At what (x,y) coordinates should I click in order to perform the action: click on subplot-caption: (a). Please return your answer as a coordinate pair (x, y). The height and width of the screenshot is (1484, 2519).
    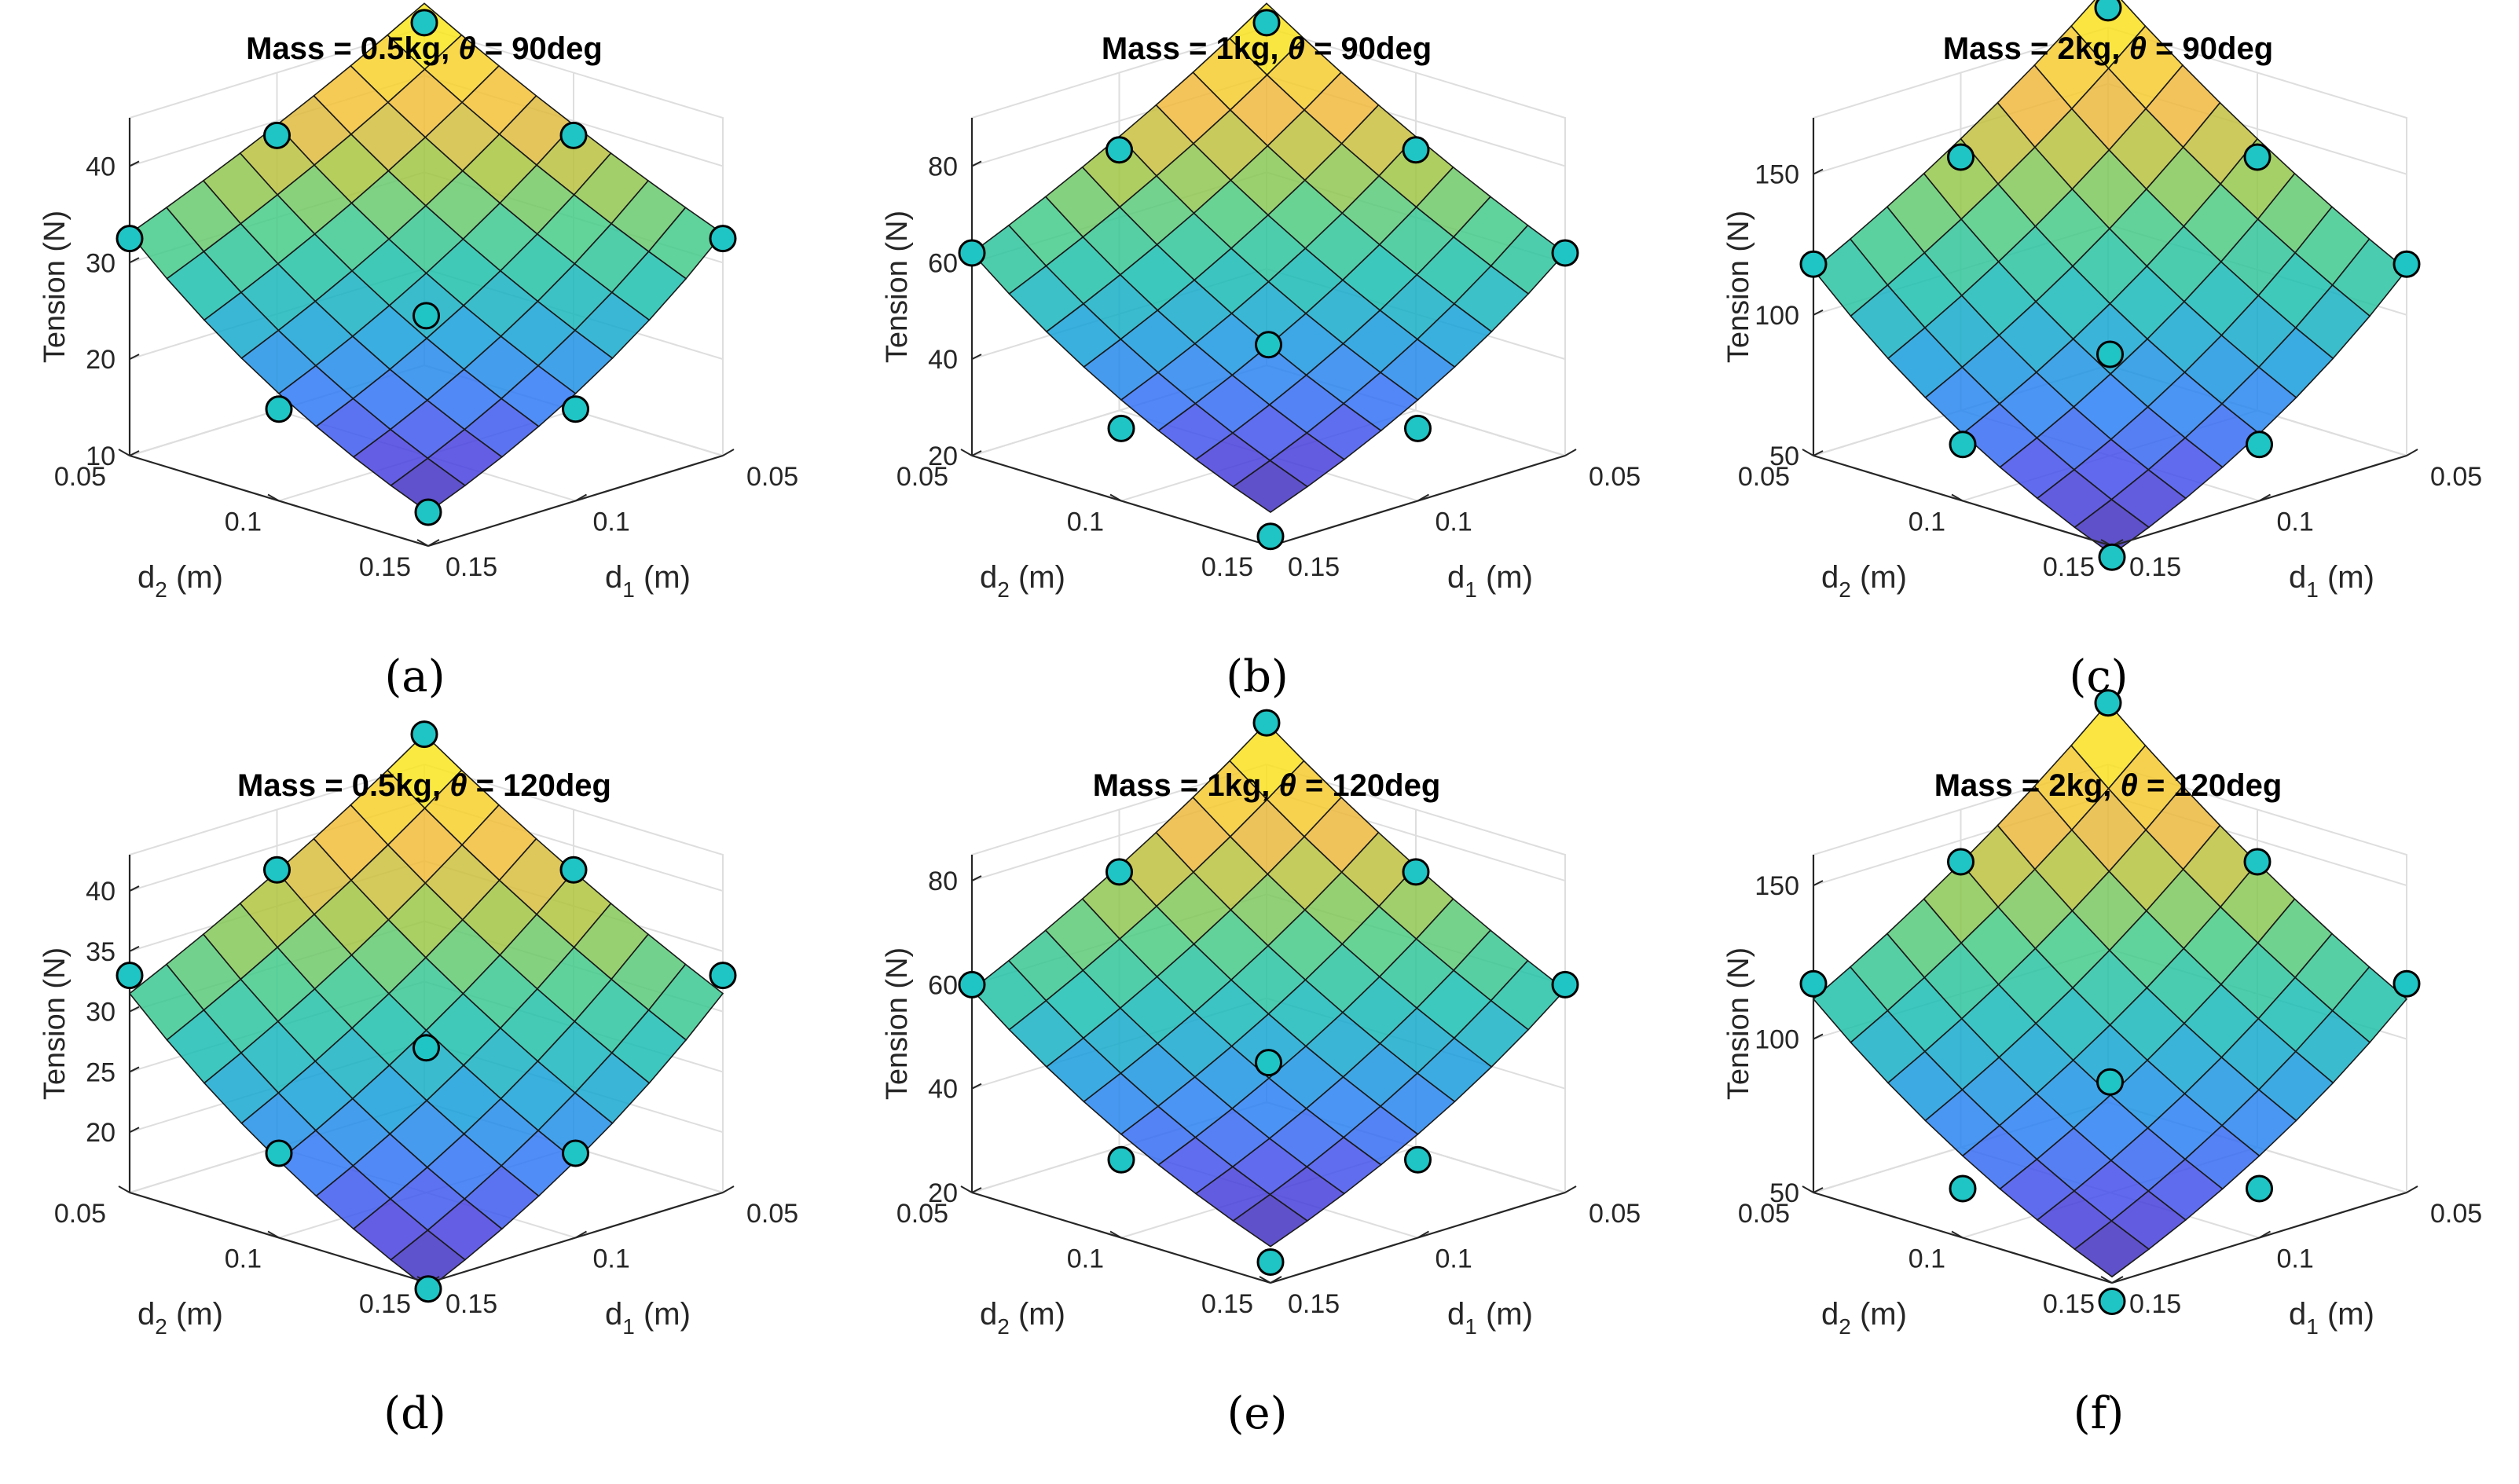
    Looking at the image, I should click on (414, 676).